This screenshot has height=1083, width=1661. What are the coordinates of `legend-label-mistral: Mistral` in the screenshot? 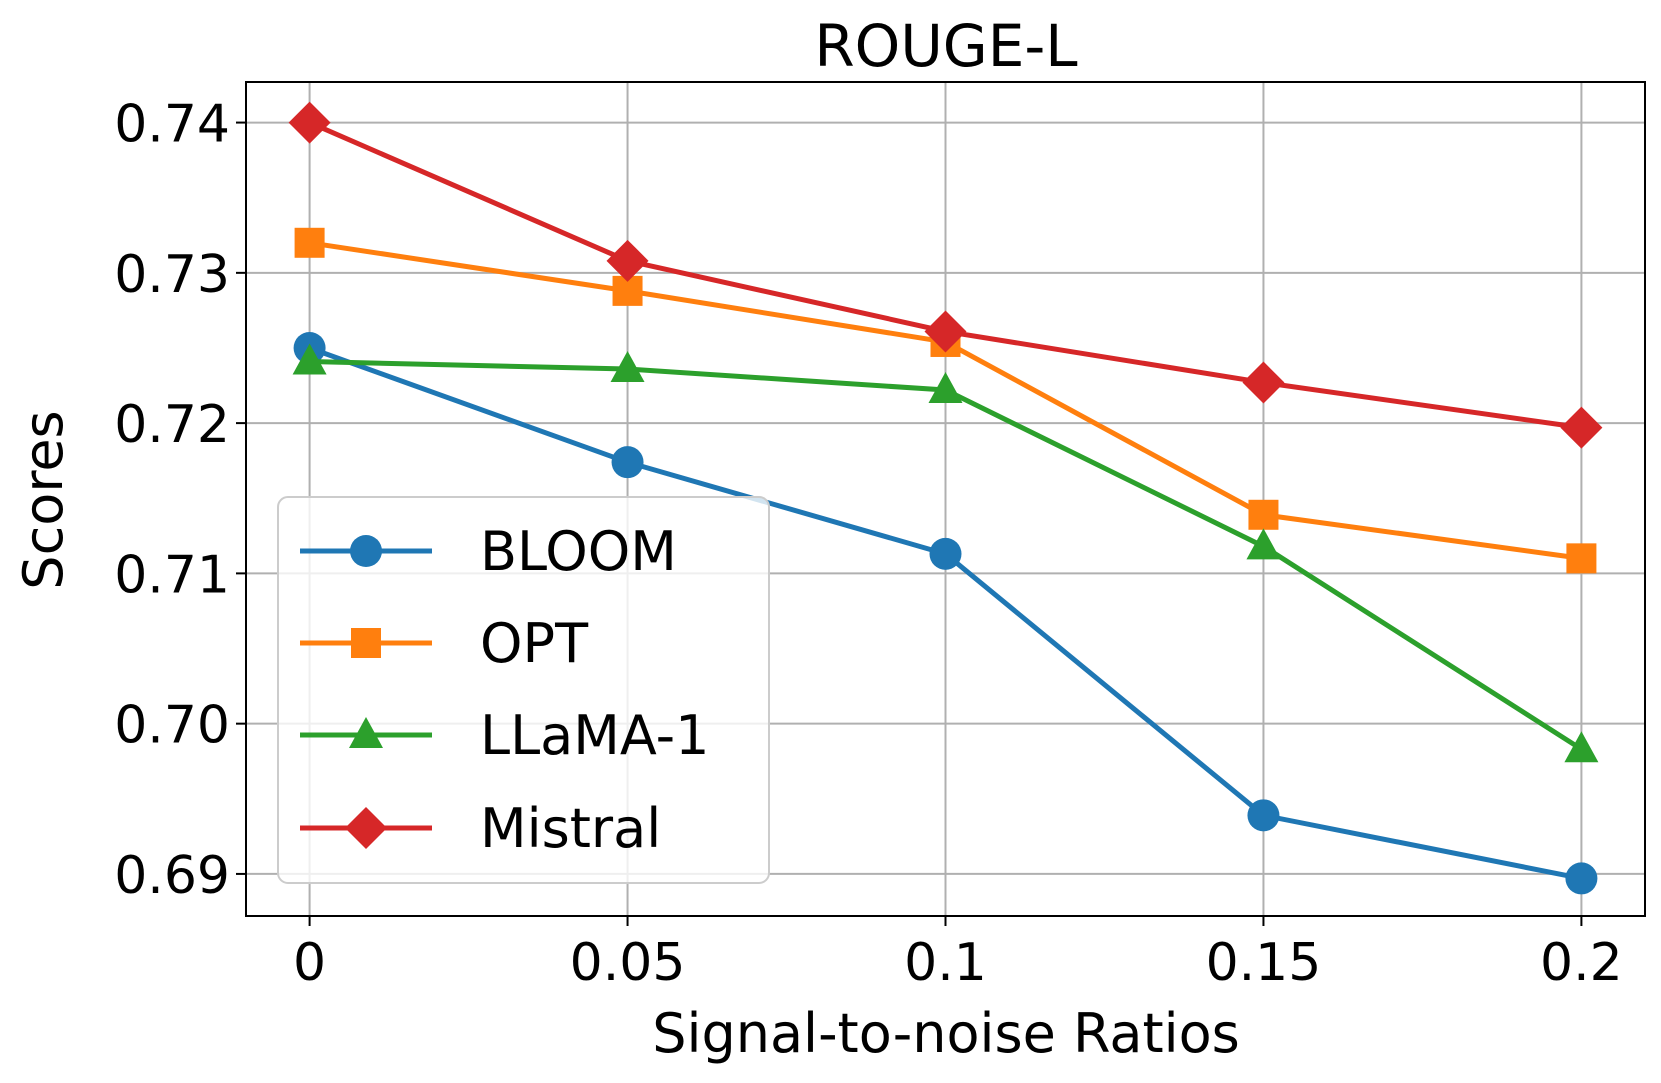 It's located at (570, 828).